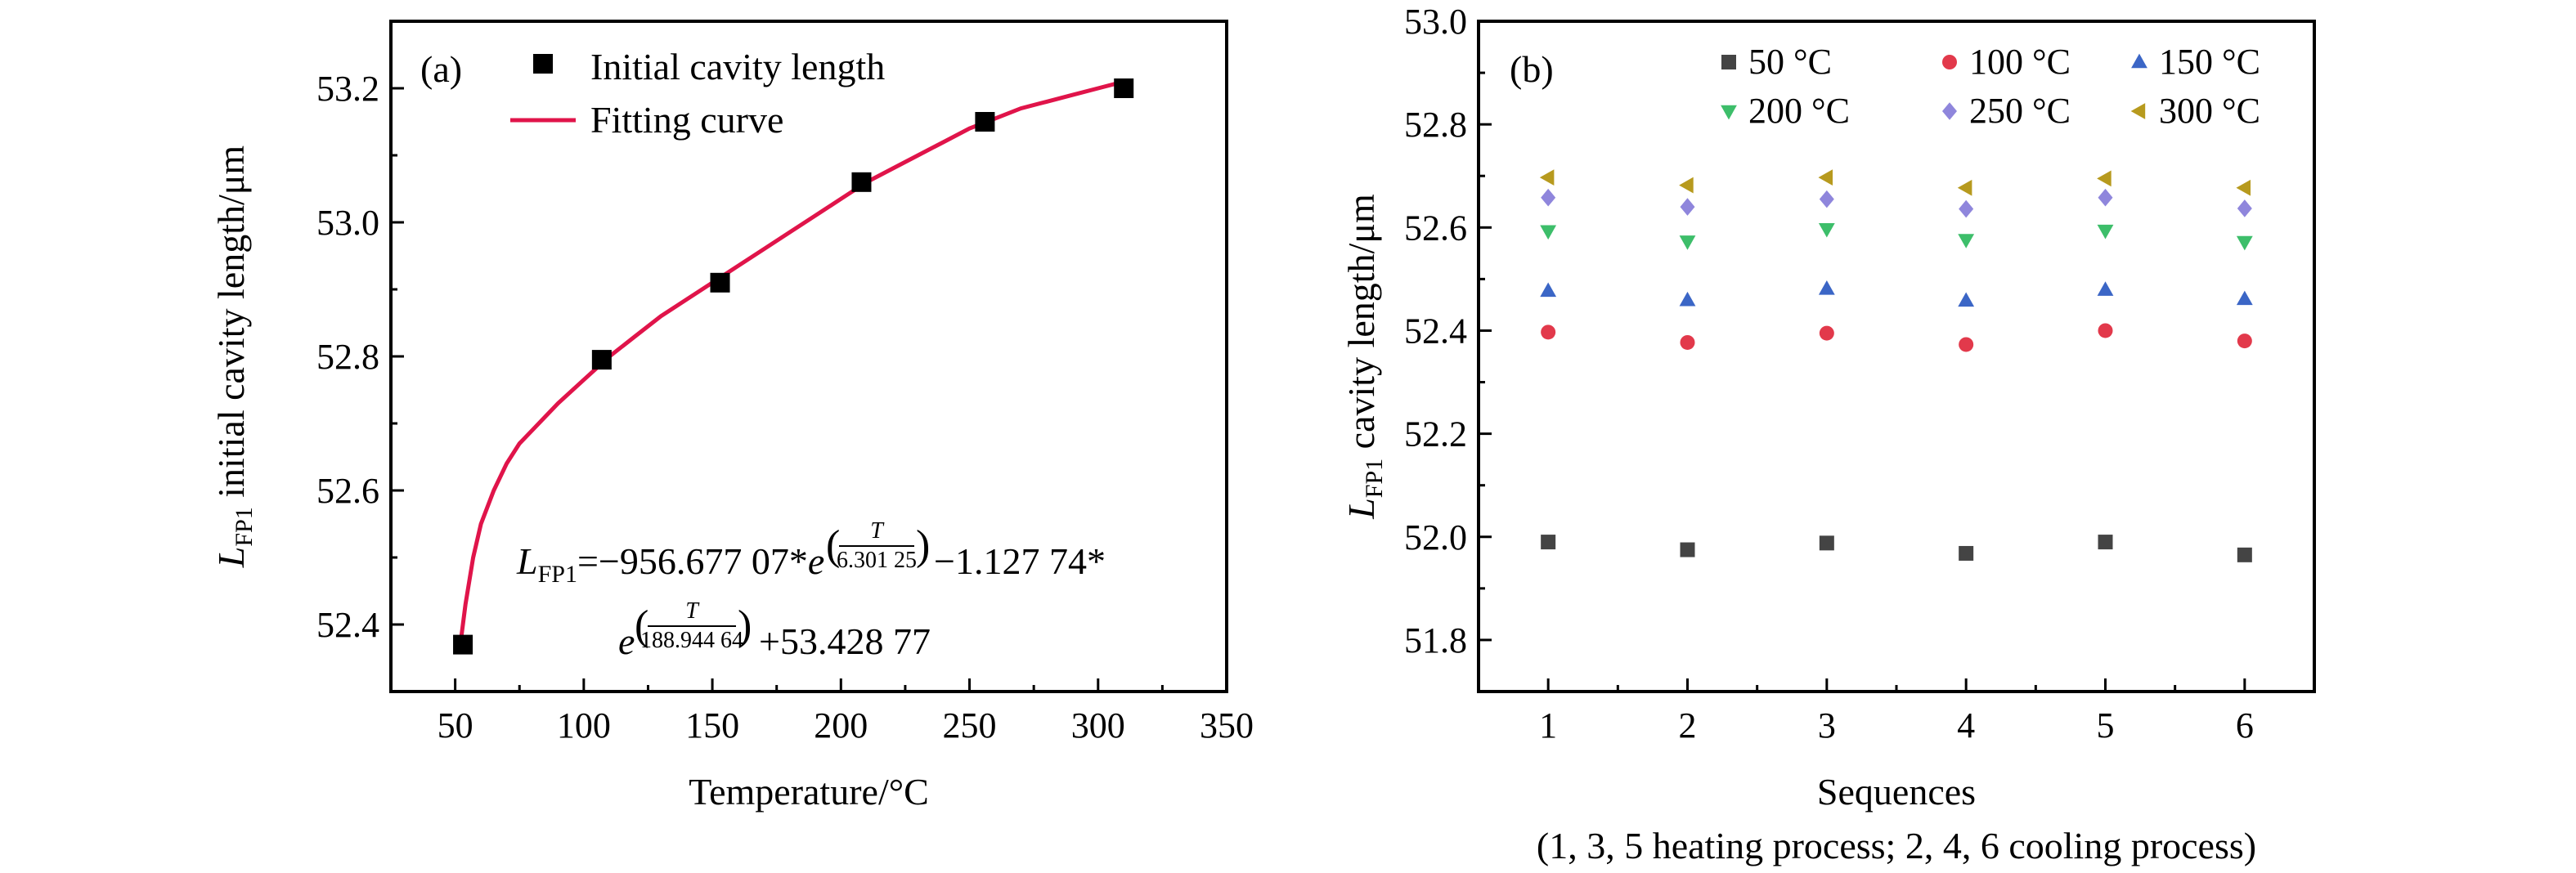 Image resolution: width=2576 pixels, height=873 pixels. I want to click on y-tick-label: 53.0, so click(1436, 22).